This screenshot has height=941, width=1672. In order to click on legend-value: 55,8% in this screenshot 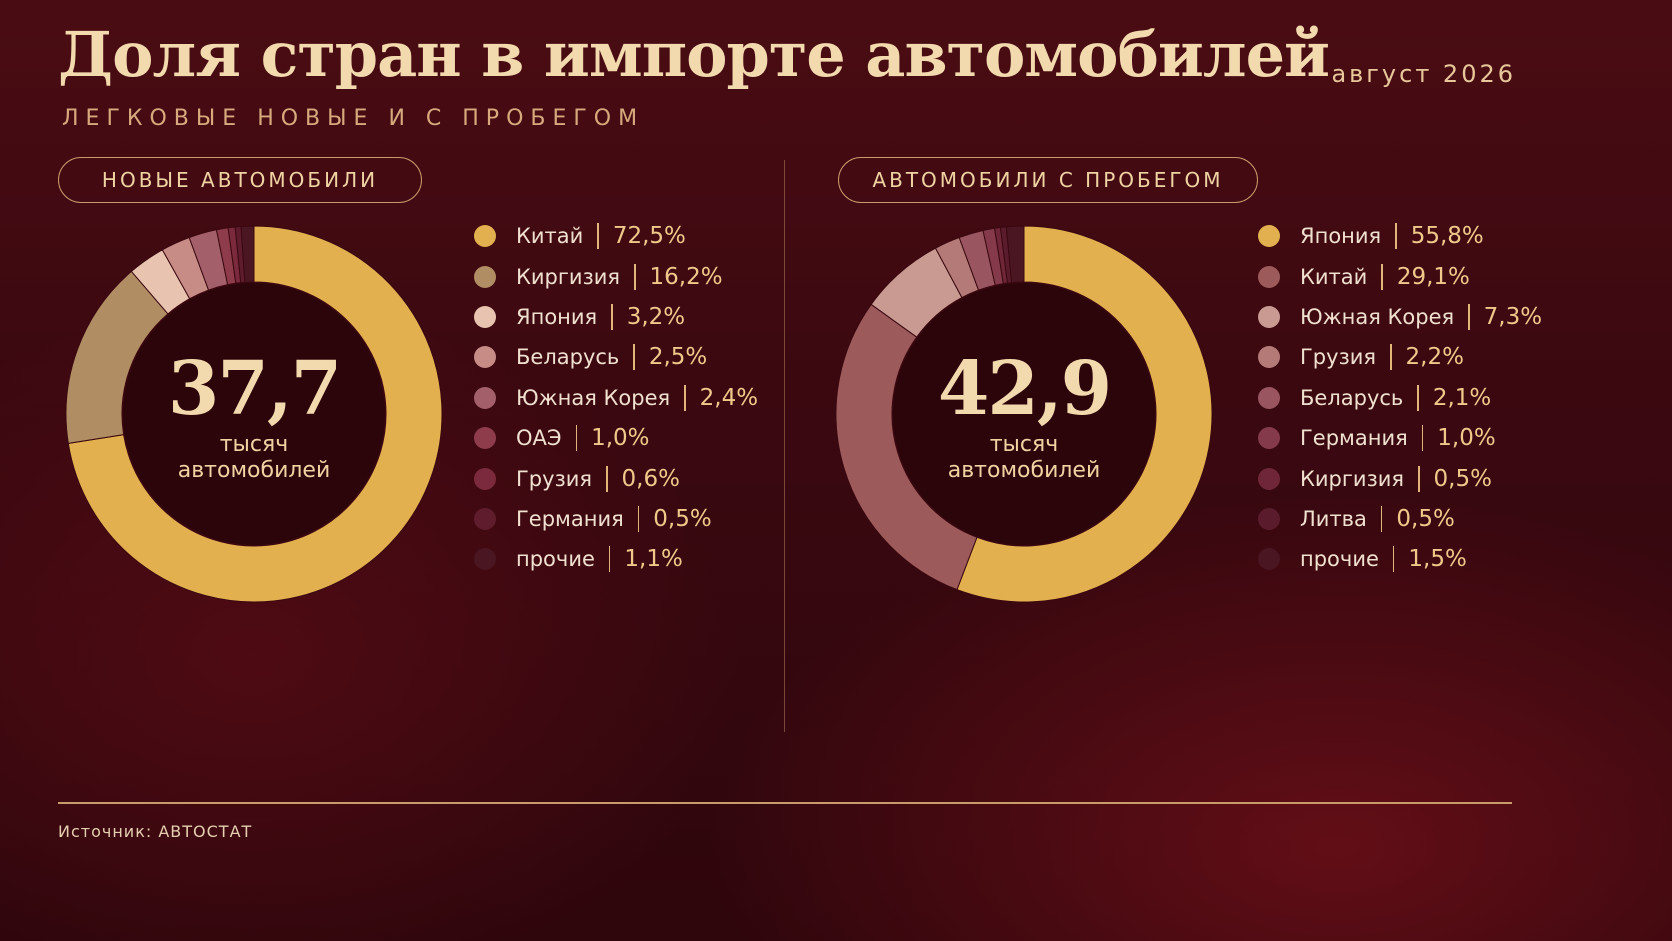, I will do `click(1447, 236)`.